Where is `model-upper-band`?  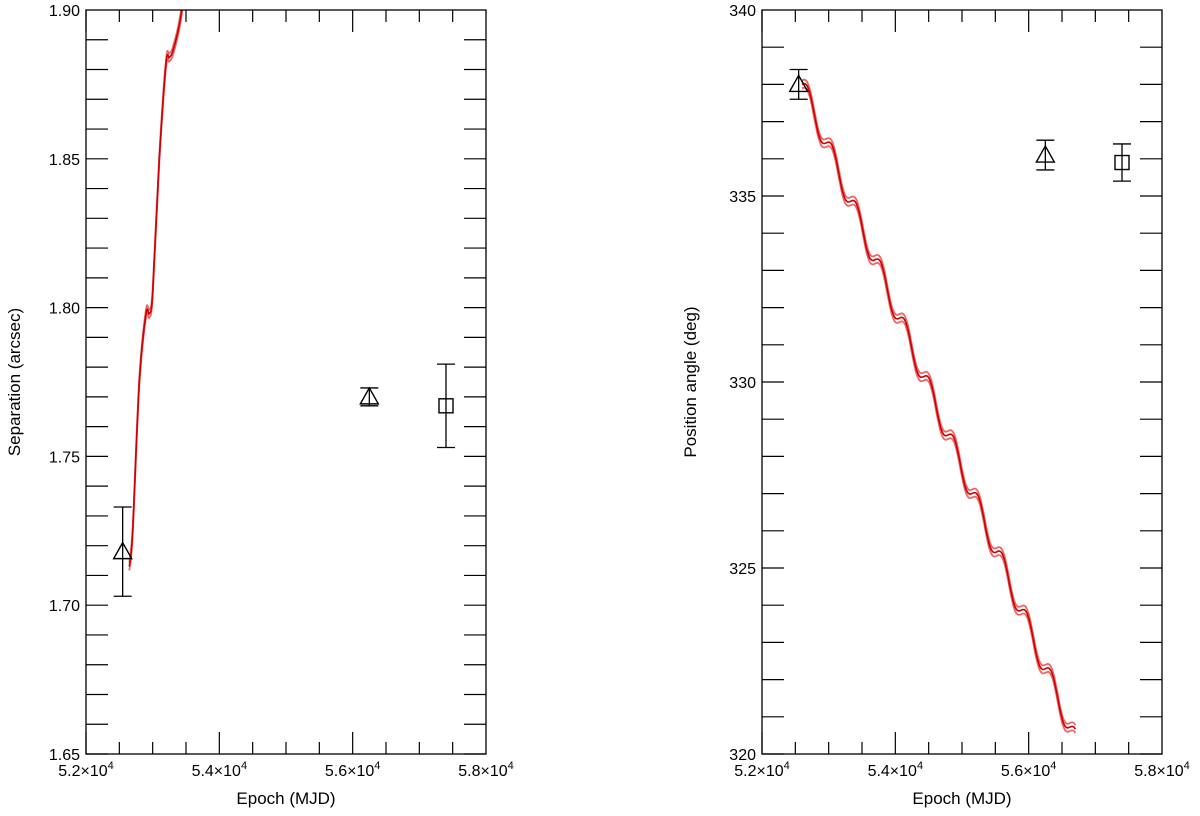
model-upper-band is located at coordinates (155, 286).